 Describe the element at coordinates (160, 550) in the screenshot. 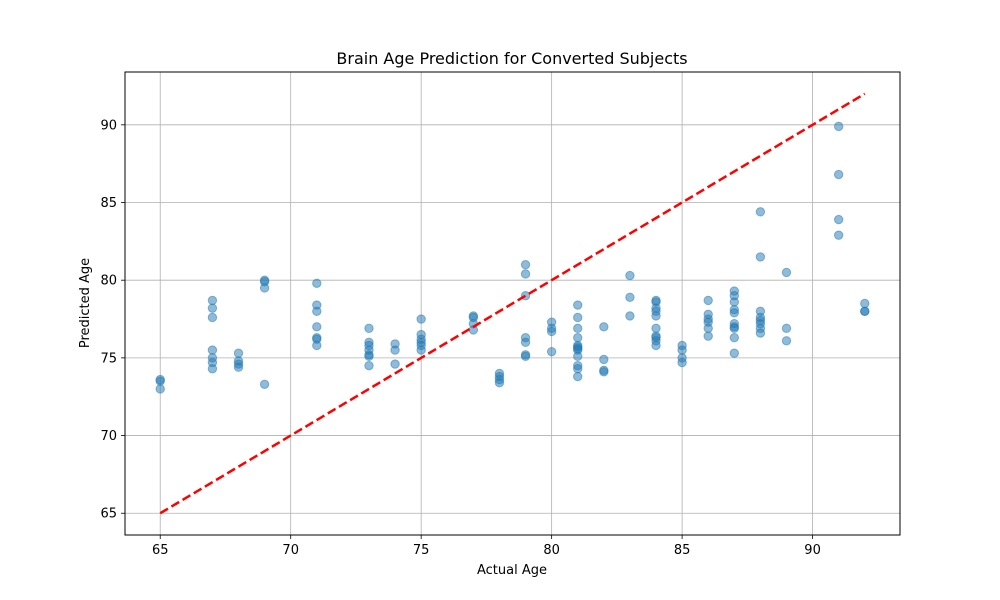

I see `x-tick-label: 65` at that location.